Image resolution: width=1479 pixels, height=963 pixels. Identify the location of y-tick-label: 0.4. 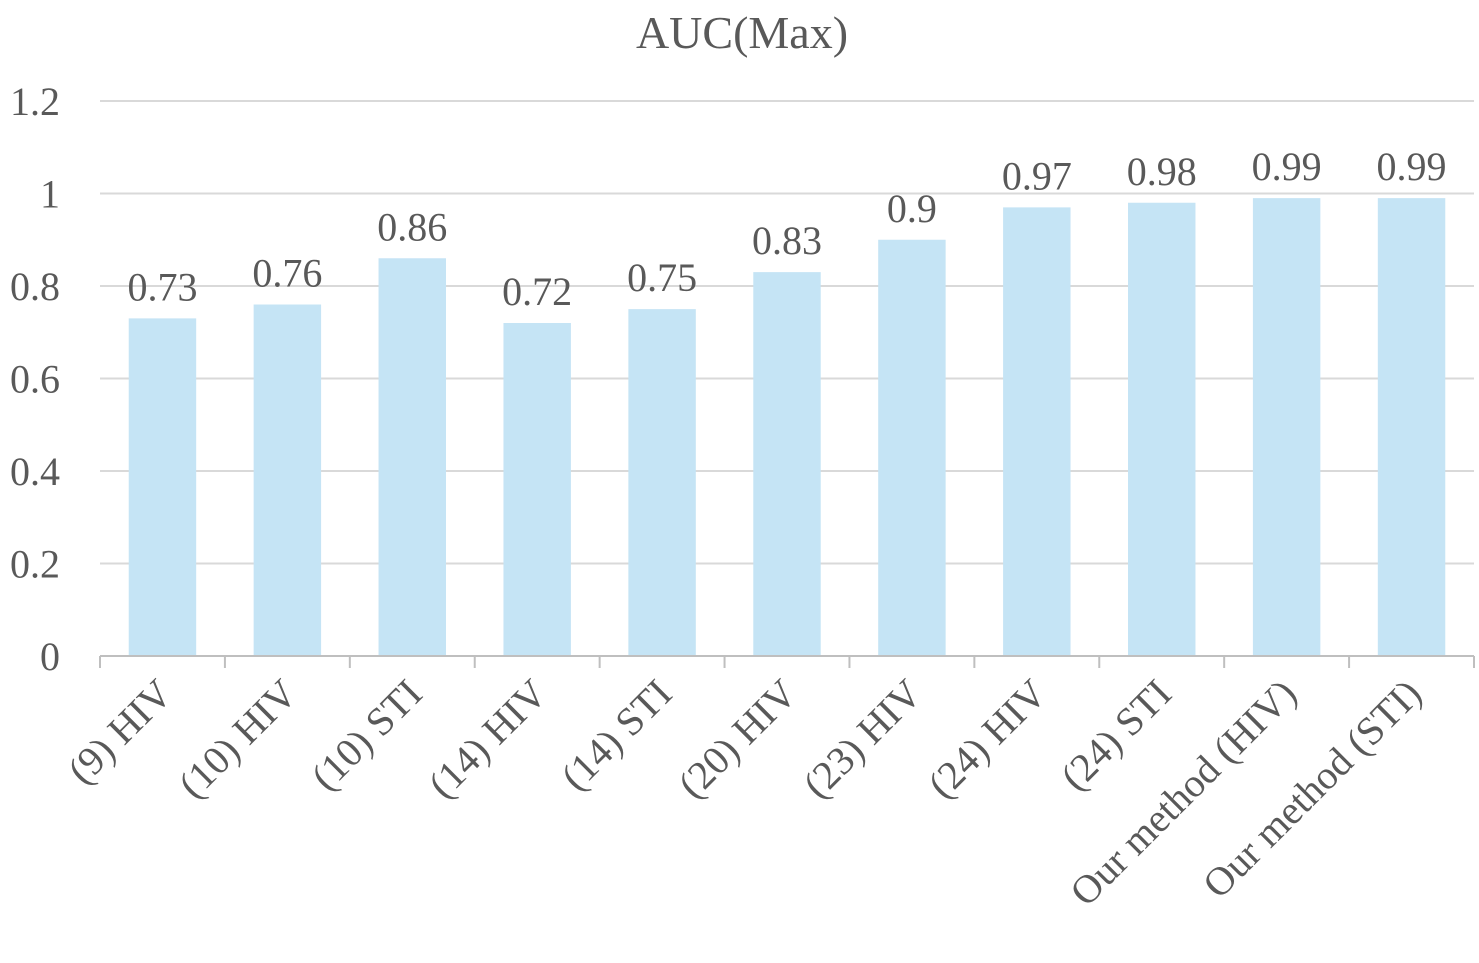
(35, 471).